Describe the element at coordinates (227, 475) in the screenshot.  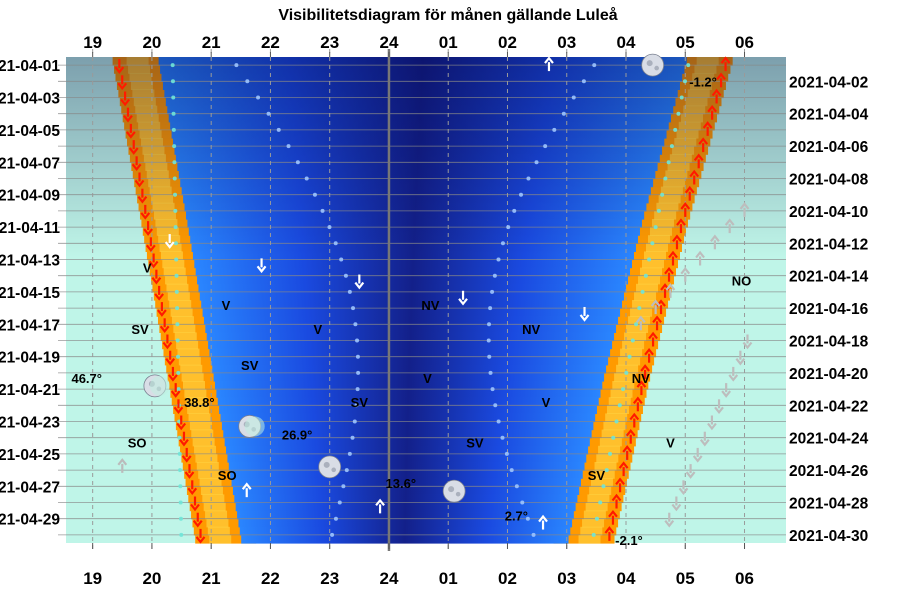
I see `direction-label: SO` at that location.